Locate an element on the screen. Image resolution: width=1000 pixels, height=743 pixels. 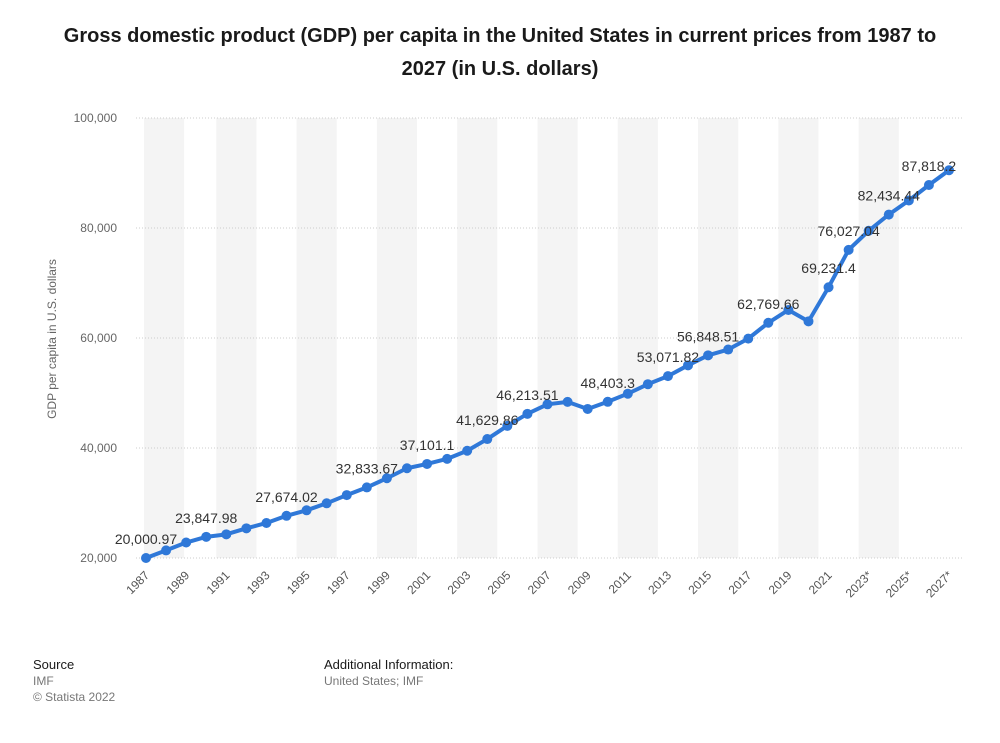
x-tick-label: 2015 is located at coordinates (699, 582).